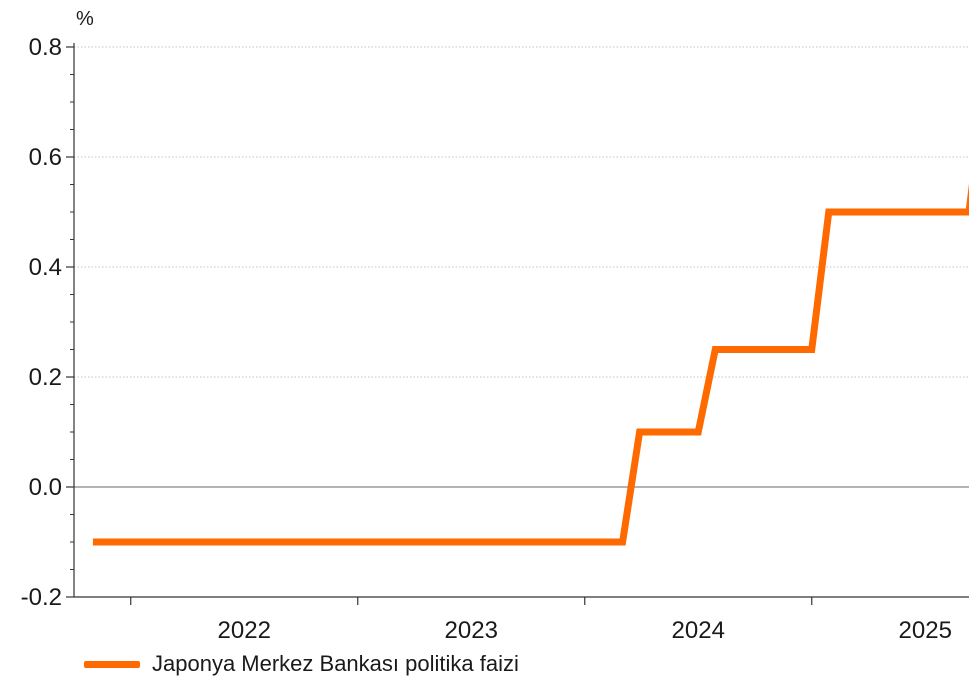  What do you see at coordinates (45, 267) in the screenshot?
I see `y-tick-label: 0.4` at bounding box center [45, 267].